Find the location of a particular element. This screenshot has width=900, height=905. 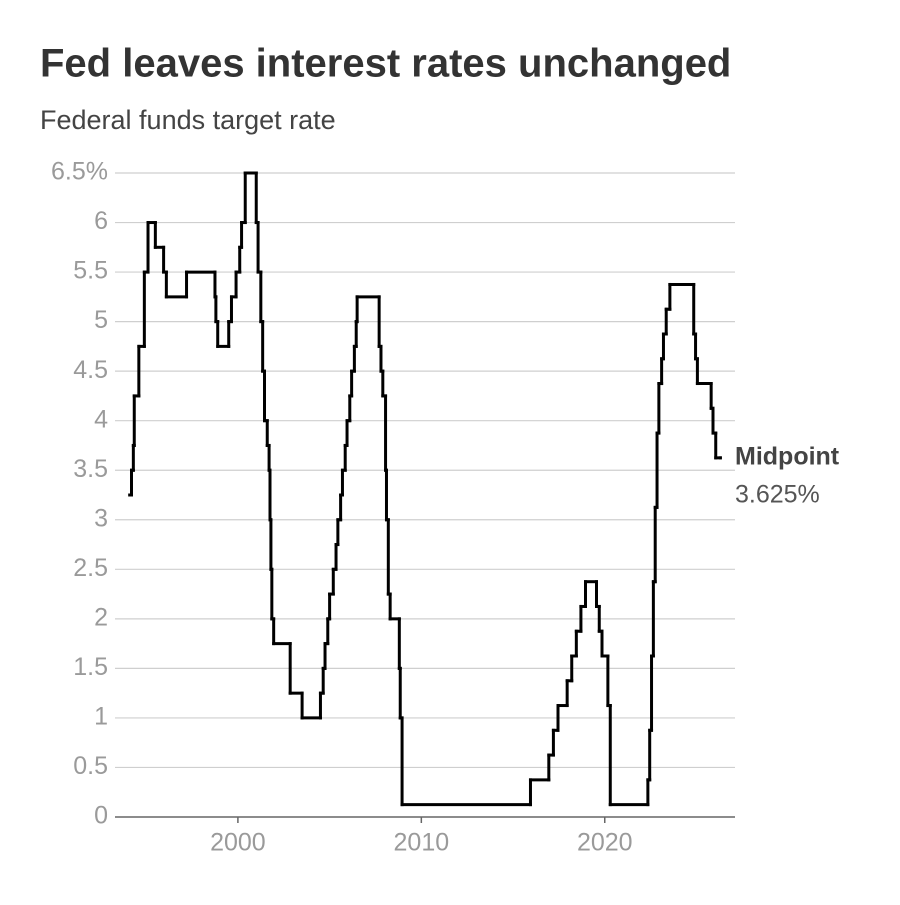

y-tick-label: 6.5% is located at coordinates (79, 172).